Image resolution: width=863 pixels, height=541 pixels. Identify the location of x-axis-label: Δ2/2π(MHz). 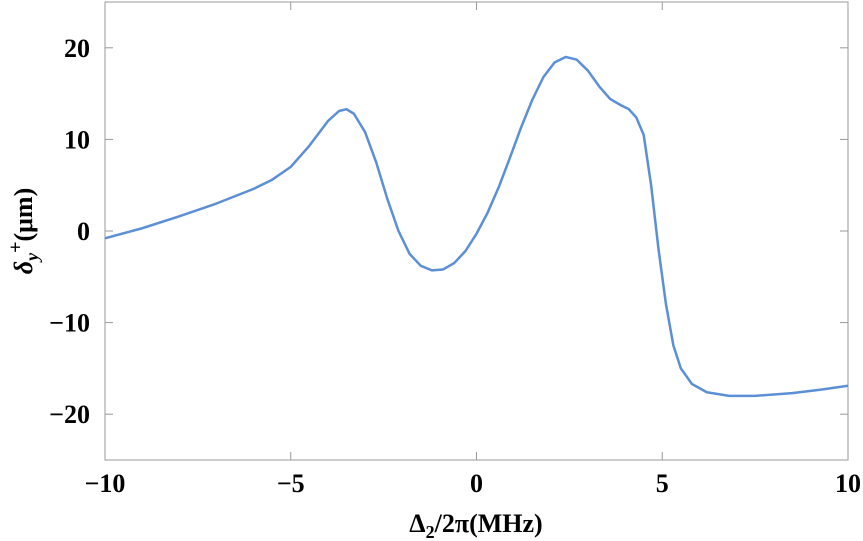
(475, 525).